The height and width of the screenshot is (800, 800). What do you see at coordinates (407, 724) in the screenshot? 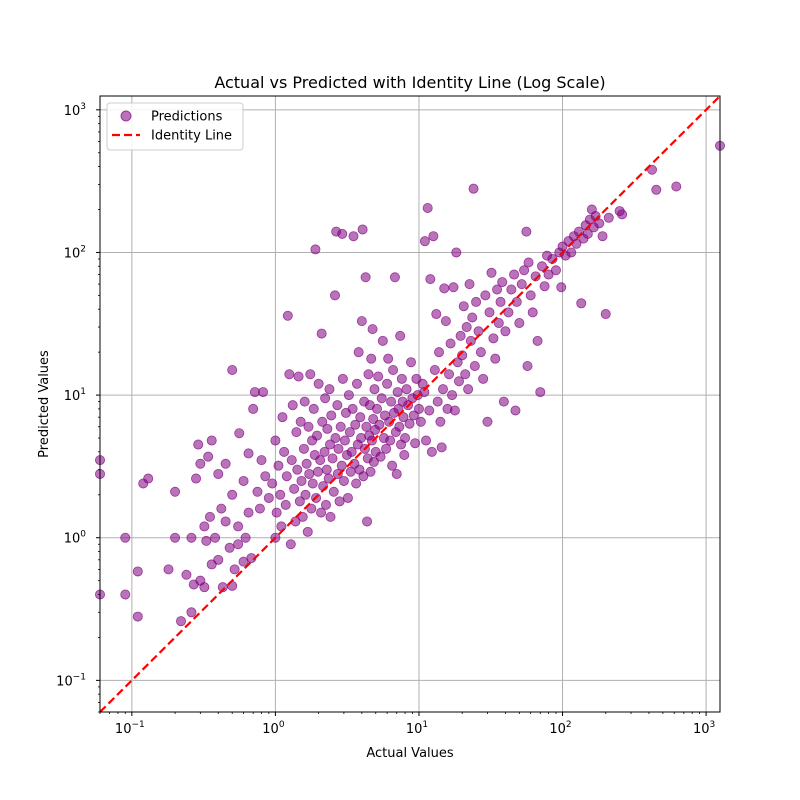
I see `x-axis-ticks: 10−1 100 101 102 103` at bounding box center [407, 724].